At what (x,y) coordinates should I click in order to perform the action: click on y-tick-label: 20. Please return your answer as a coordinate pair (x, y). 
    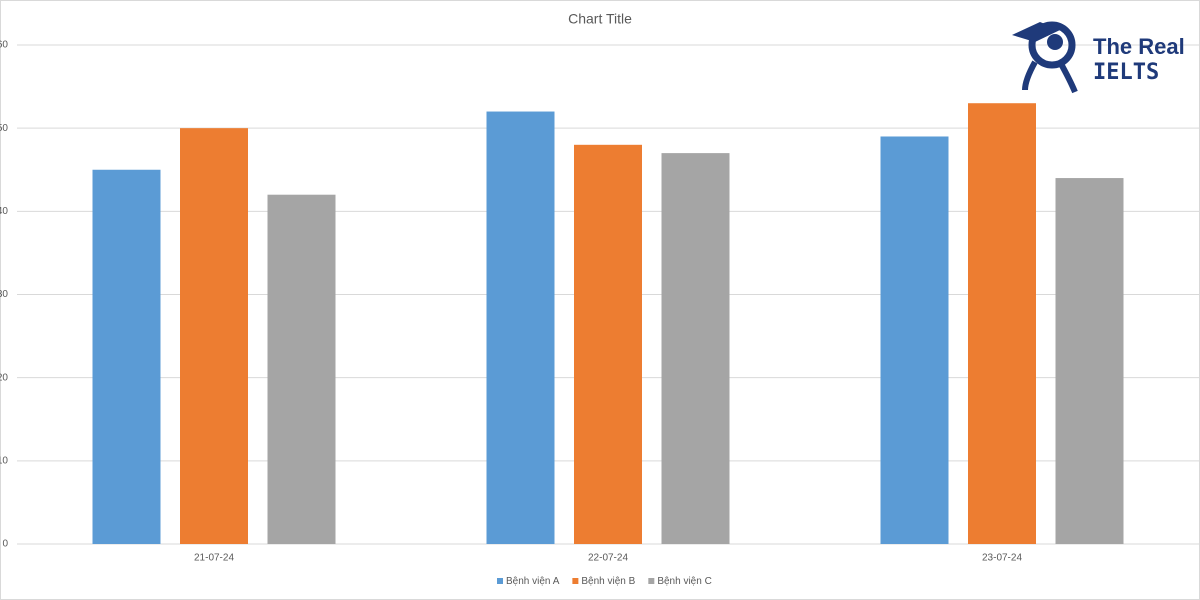
    Looking at the image, I should click on (4, 377).